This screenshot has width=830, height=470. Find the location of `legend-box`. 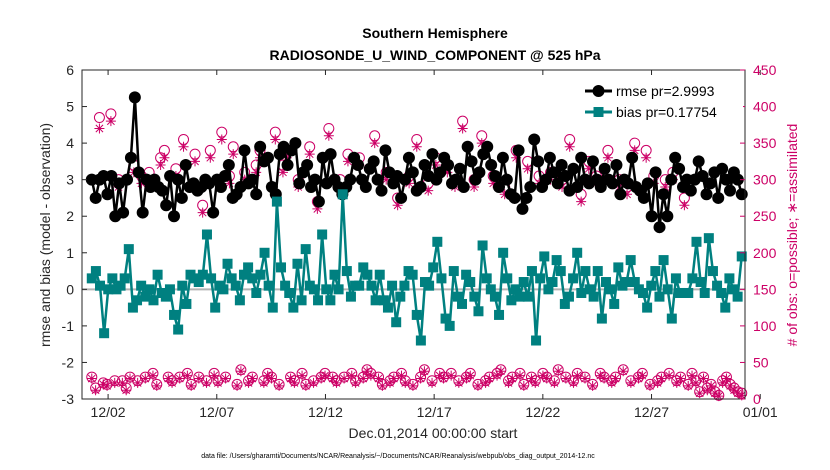

legend-box is located at coordinates (661, 101).